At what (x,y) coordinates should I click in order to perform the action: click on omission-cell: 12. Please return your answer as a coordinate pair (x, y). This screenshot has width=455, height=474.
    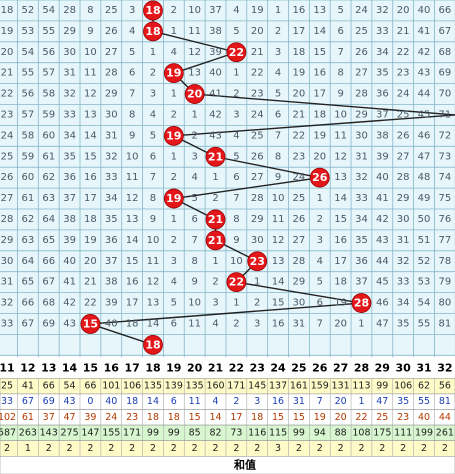
    Looking at the image, I should click on (194, 52).